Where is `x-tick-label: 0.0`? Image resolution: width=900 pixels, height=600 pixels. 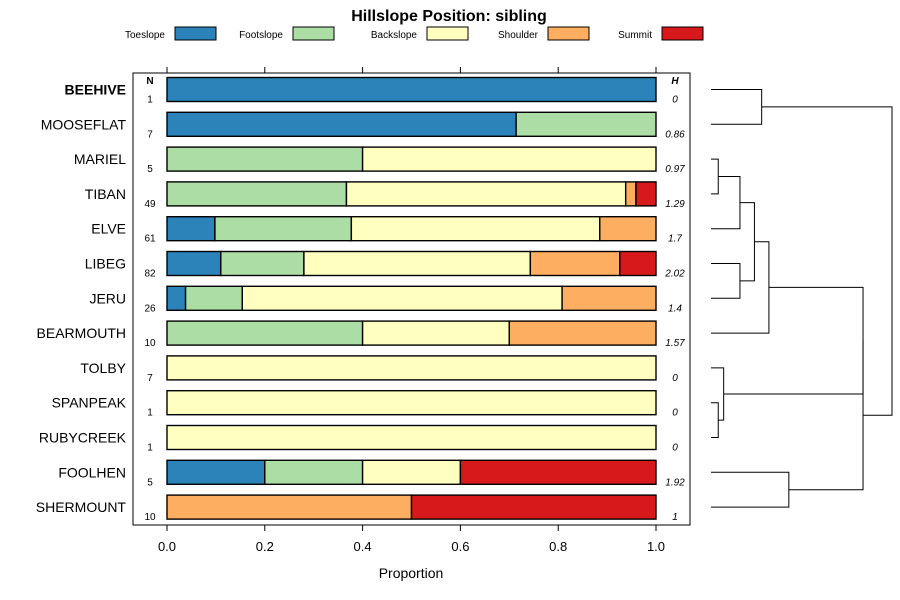
x-tick-label: 0.0 is located at coordinates (167, 546).